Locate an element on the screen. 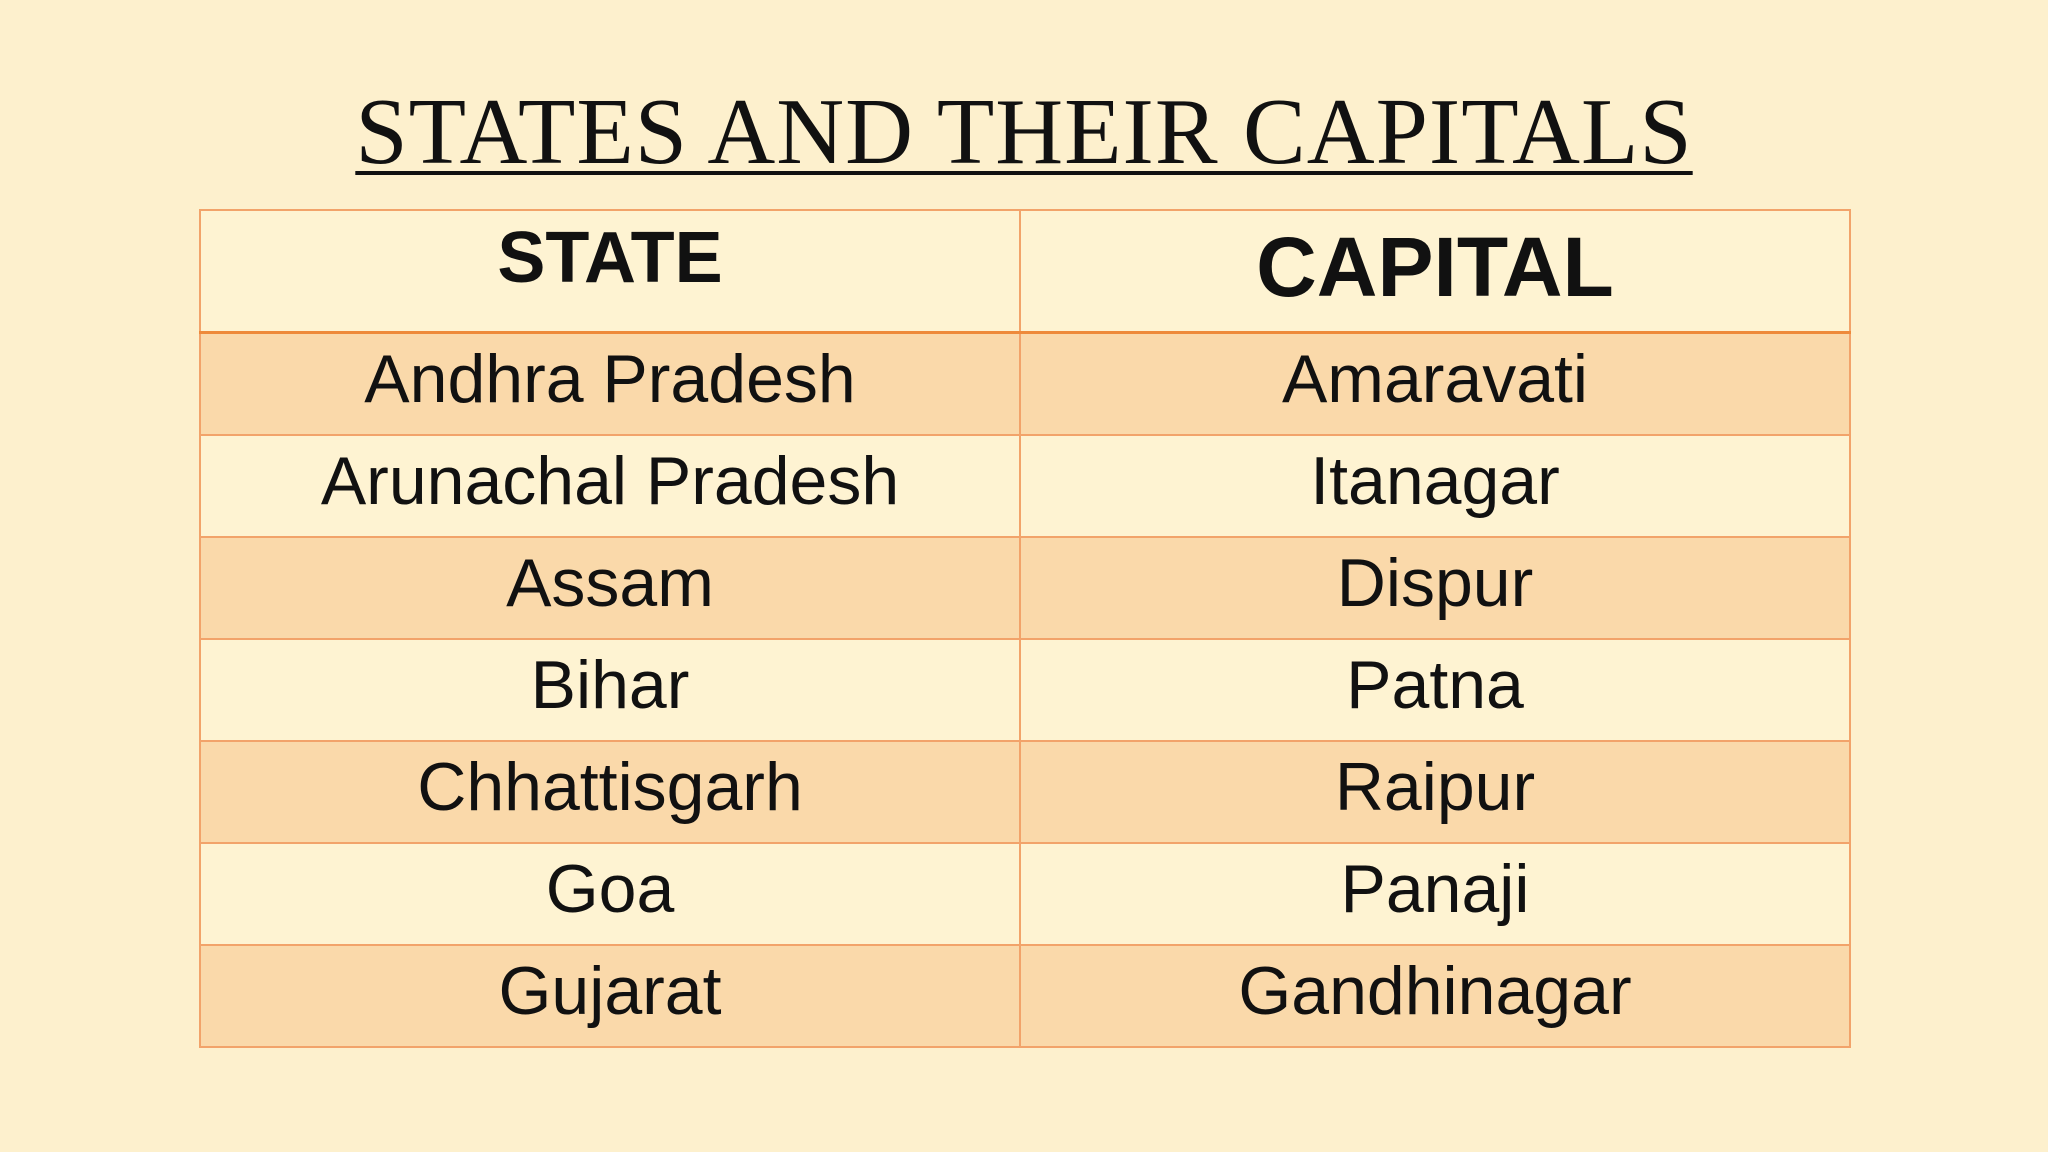 The width and height of the screenshot is (2048, 1152). header-cell: CAPITAL is located at coordinates (1435, 271).